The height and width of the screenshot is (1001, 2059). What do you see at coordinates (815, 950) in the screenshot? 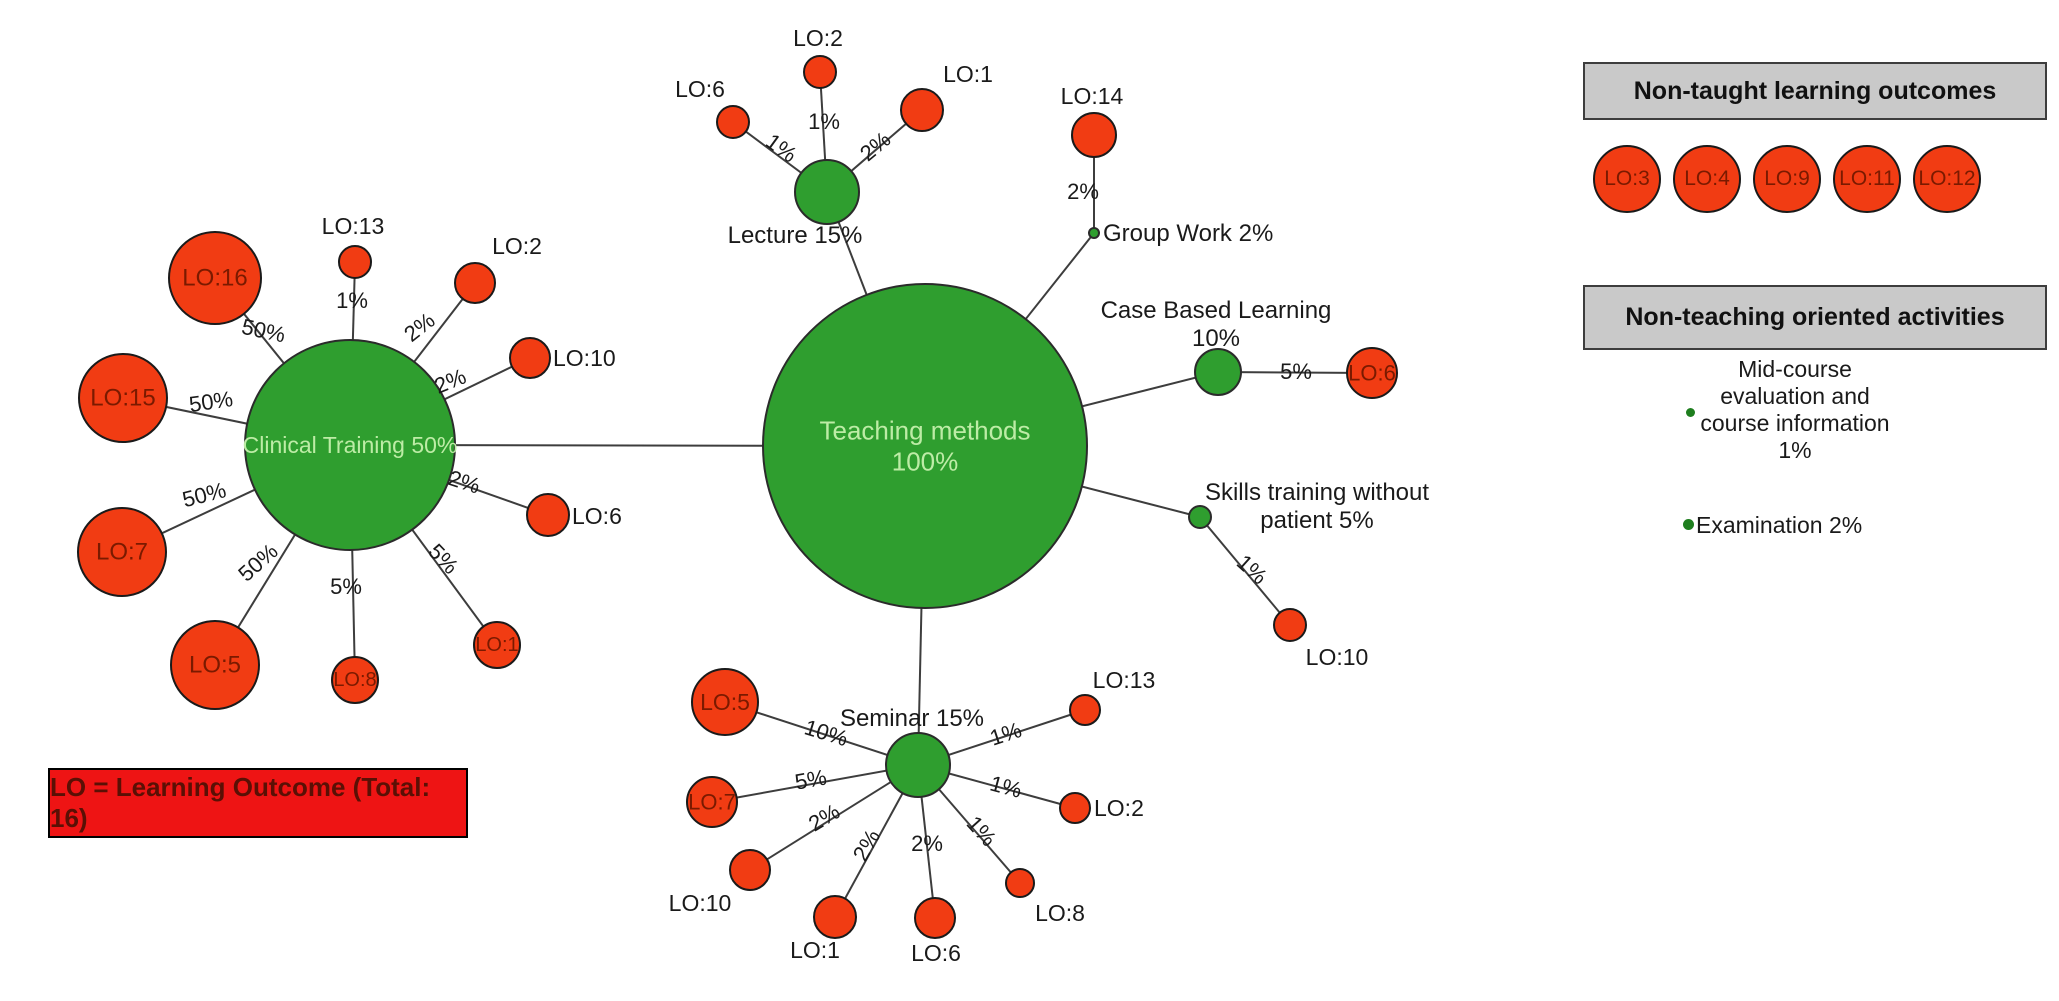
I see `node-label-seminar-lo1: LO:1` at bounding box center [815, 950].